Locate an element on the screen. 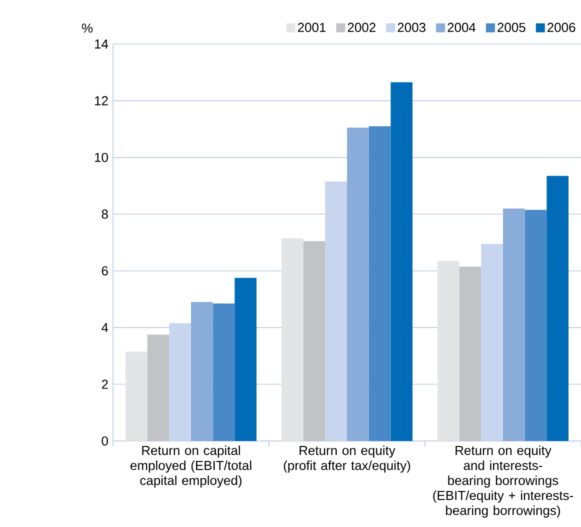  y-tick-label: 10 is located at coordinates (101, 157).